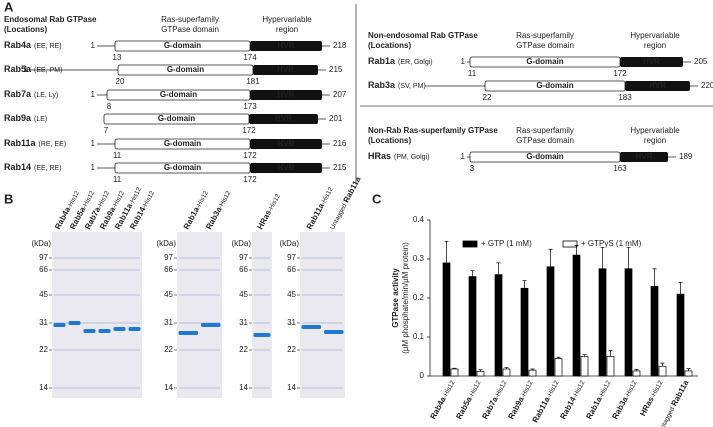  What do you see at coordinates (625, 97) in the screenshot?
I see `residue-number: 183` at bounding box center [625, 97].